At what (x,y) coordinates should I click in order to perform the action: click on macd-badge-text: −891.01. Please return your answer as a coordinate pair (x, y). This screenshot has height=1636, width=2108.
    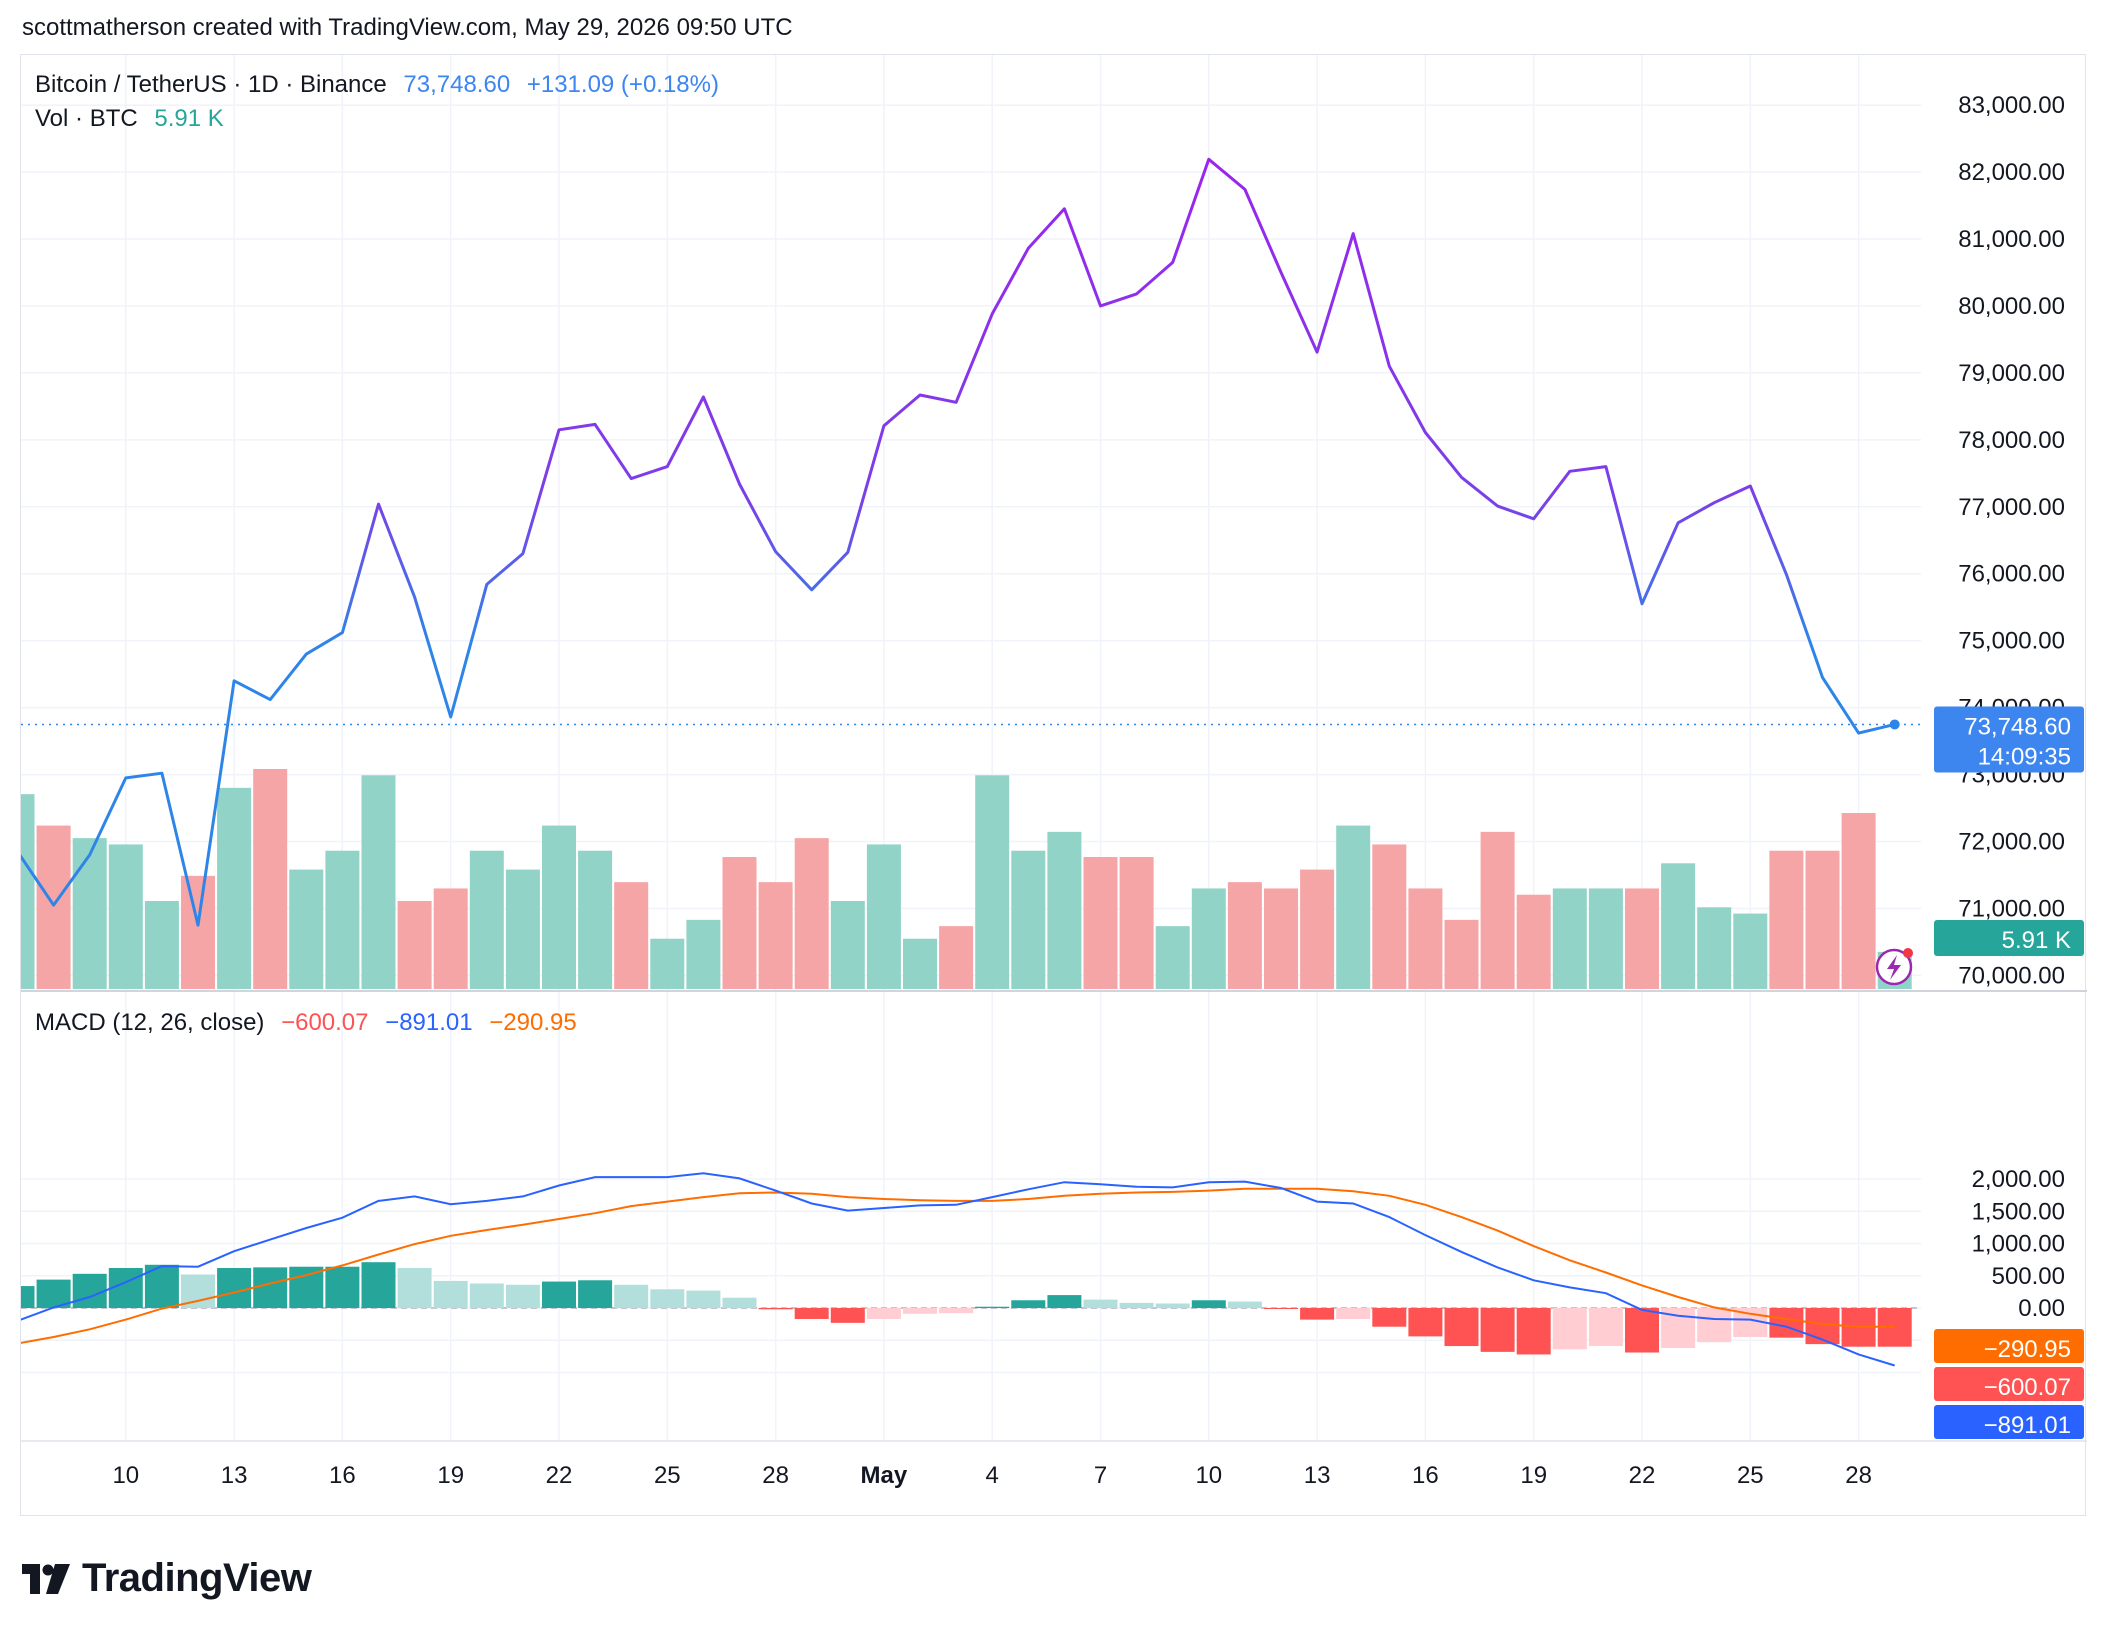
    Looking at the image, I should click on (2027, 1425).